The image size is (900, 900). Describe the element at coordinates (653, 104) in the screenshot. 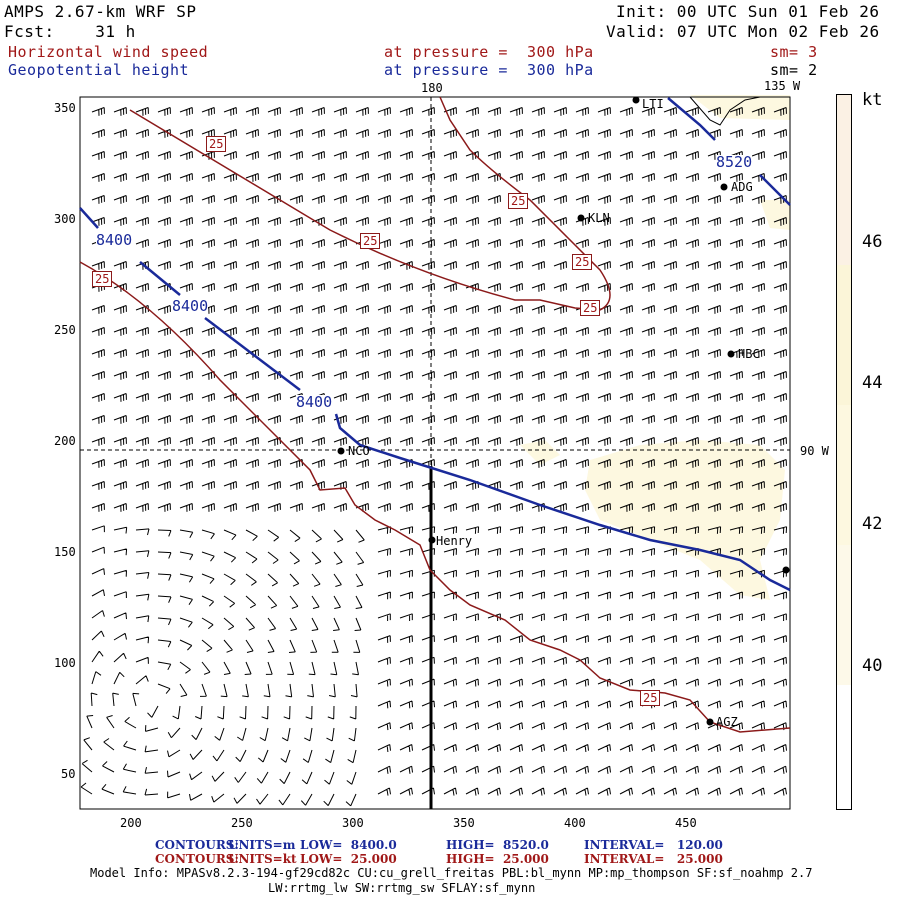

I see `station-lti: LTI` at that location.